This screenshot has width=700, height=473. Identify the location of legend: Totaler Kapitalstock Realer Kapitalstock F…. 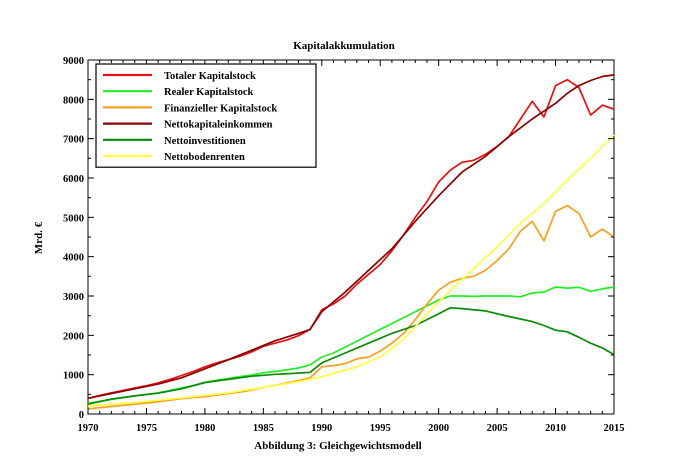
(206, 115).